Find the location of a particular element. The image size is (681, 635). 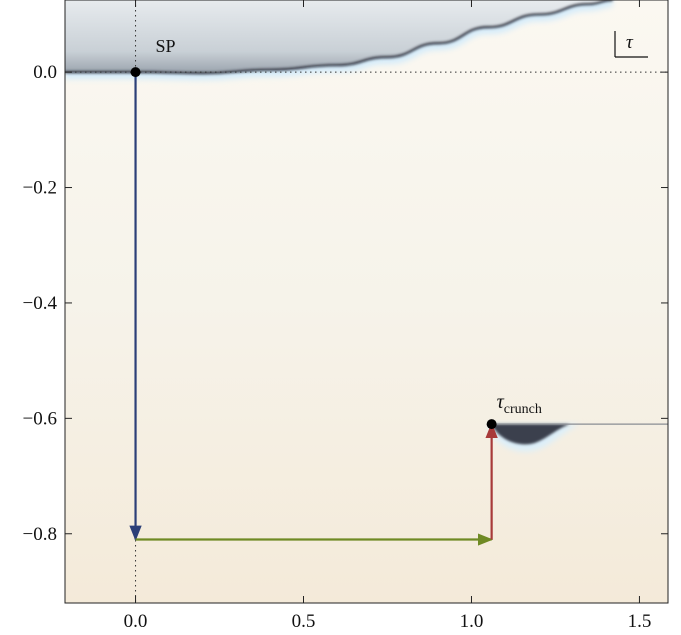

y-tick-label: 0.0 is located at coordinates (45, 72).